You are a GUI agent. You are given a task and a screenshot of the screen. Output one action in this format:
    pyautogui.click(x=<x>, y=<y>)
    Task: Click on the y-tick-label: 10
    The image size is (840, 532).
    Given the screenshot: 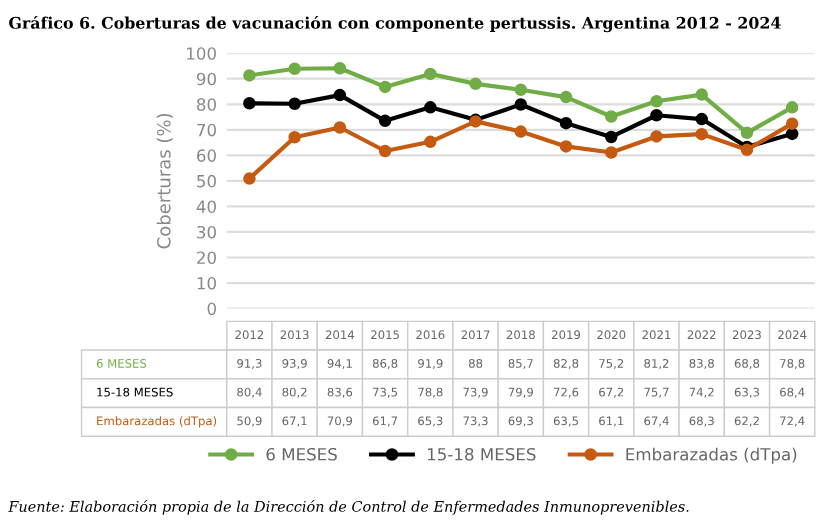 What is the action you would take?
    pyautogui.click(x=206, y=283)
    